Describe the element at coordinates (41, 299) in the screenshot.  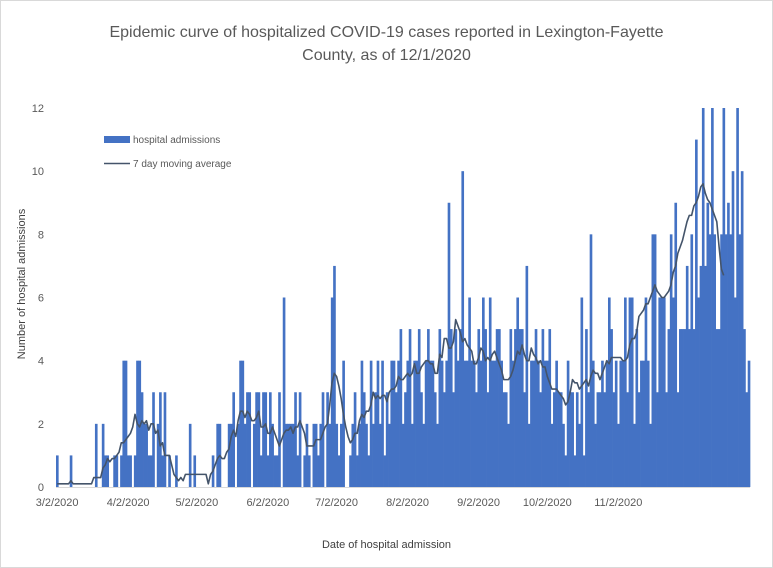
I see `y-tick-label: 6` at that location.